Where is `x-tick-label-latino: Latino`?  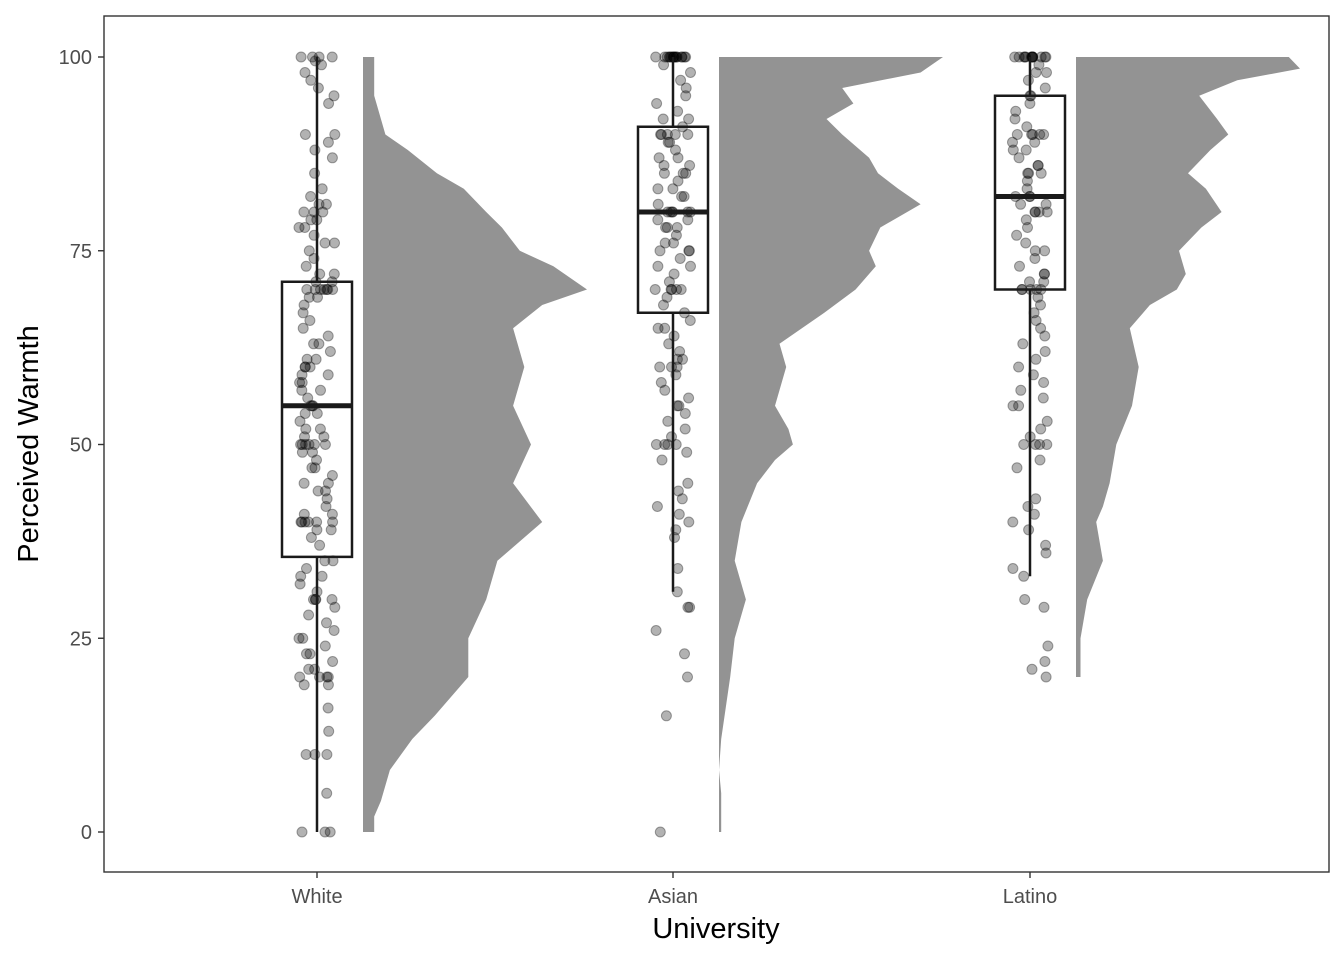 x-tick-label-latino: Latino is located at coordinates (1030, 897).